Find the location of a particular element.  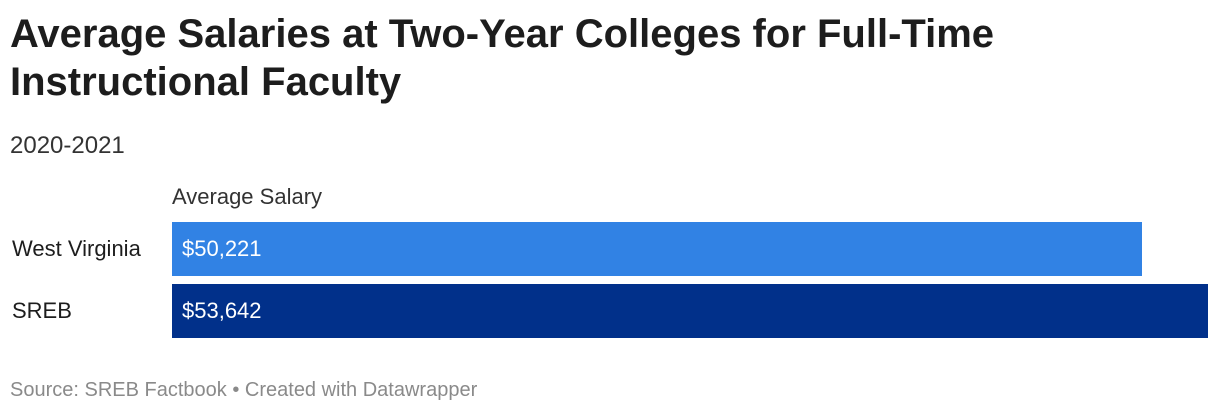

data-label: $53,642 is located at coordinates (222, 310).